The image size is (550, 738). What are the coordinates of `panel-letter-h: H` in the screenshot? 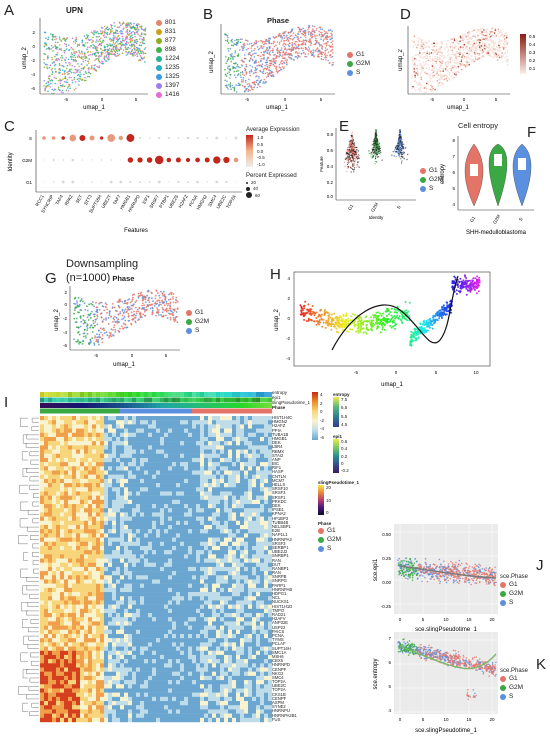 It's located at (275, 274).